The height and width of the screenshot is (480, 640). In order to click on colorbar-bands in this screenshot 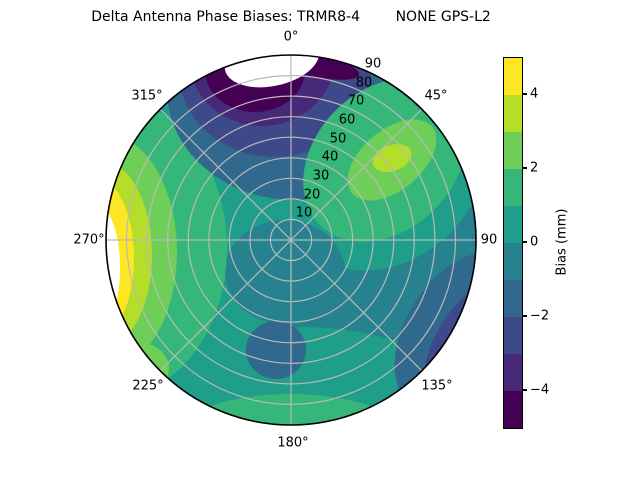, I will do `click(513, 243)`.